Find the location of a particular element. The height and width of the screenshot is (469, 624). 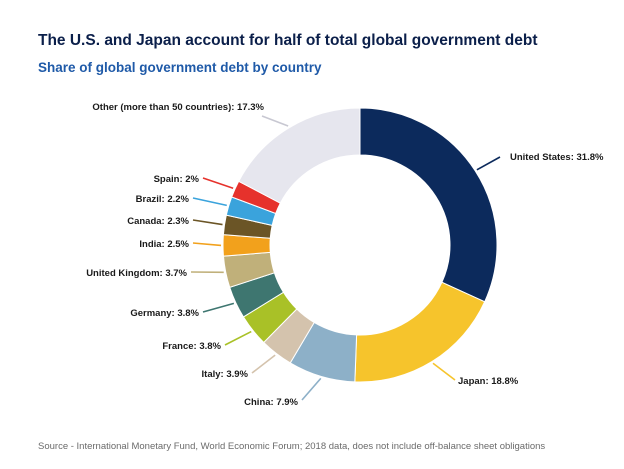

slice-japan is located at coordinates (420, 332).